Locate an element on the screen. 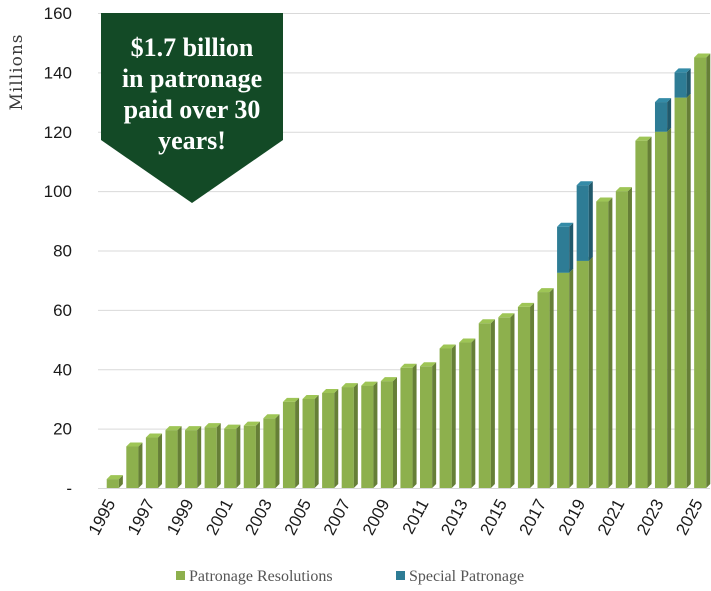 This screenshot has height=591, width=711. bar-2023-patronage-resolutions is located at coordinates (663, 307).